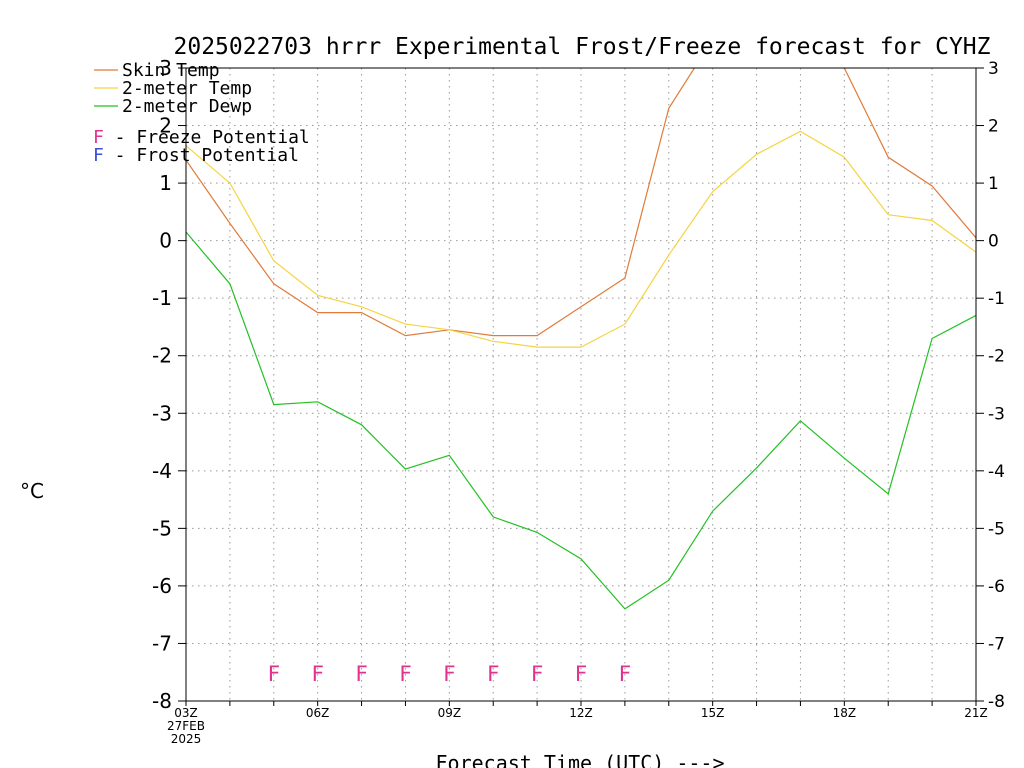  I want to click on y-axis-label: °C, so click(32, 491).